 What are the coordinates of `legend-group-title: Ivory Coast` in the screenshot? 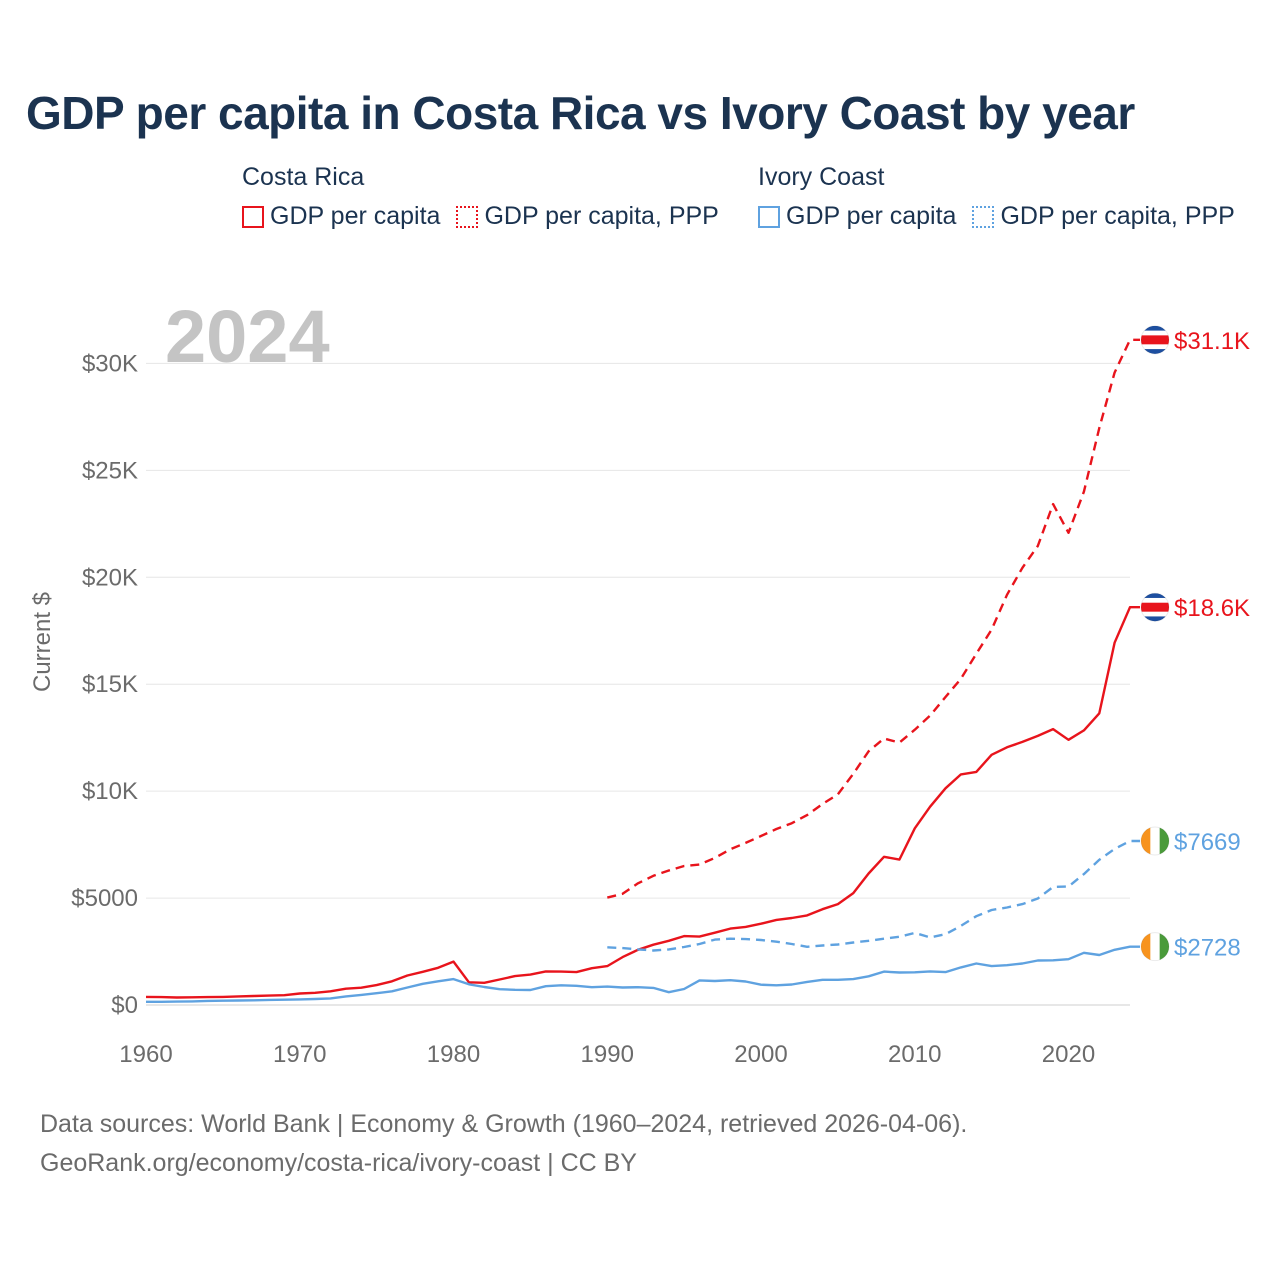 It's located at (821, 177).